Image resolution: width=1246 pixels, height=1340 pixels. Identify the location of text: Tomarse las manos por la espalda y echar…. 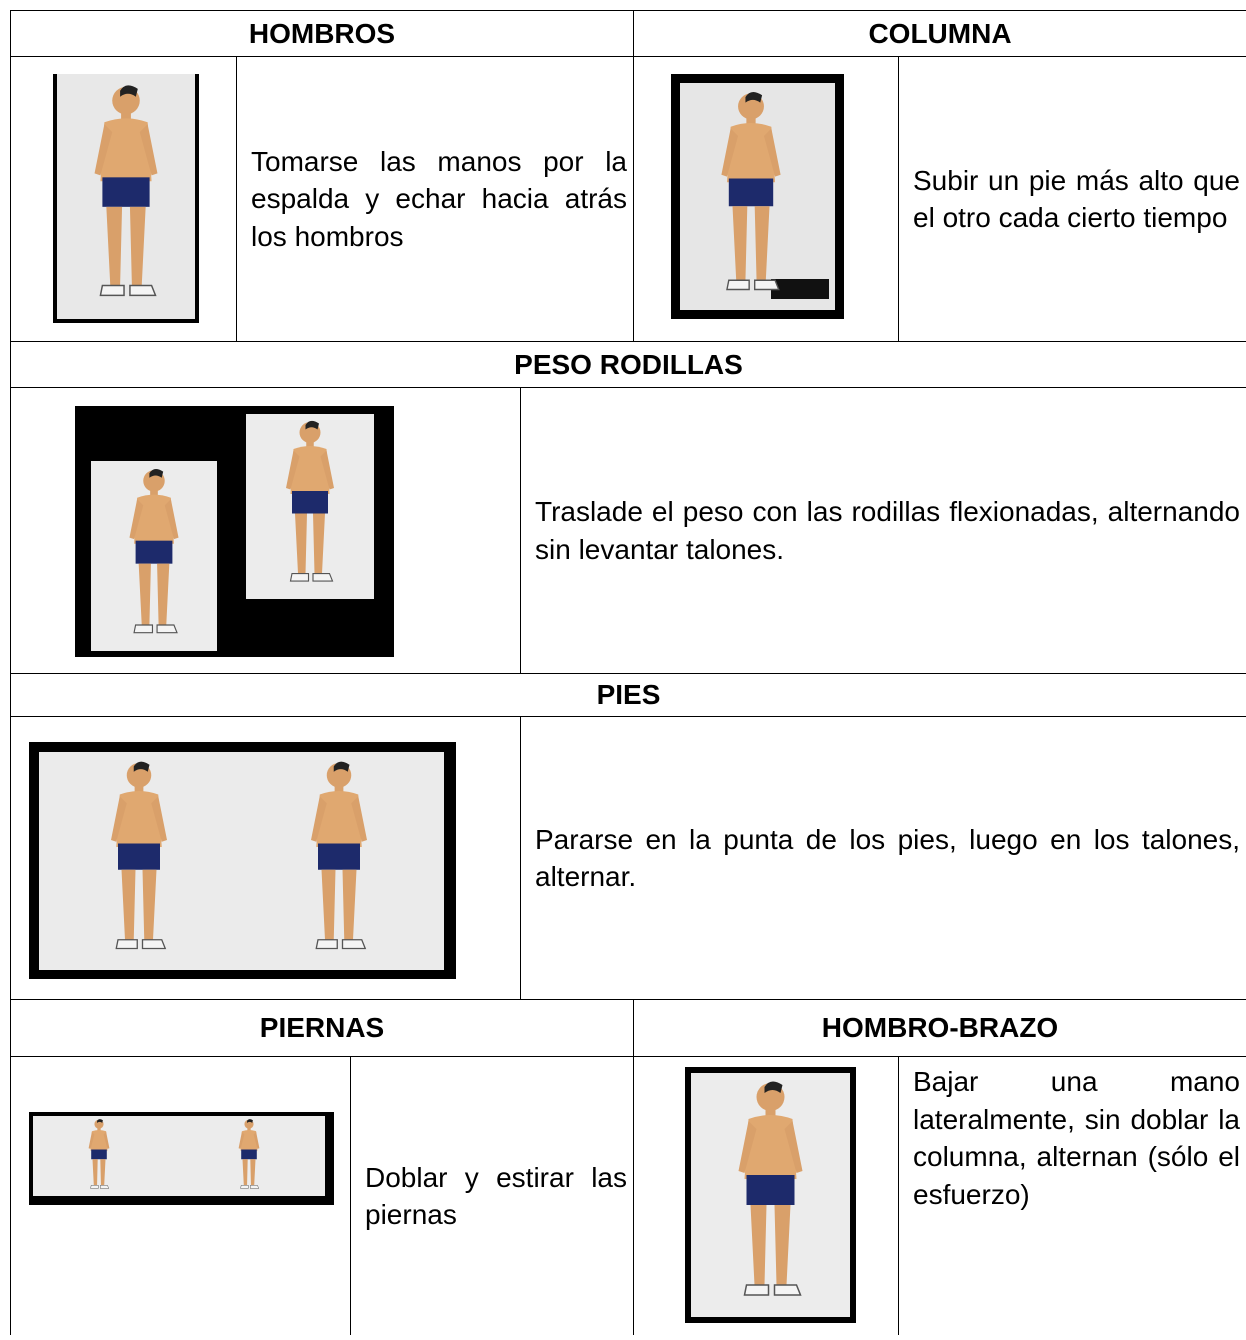
(439, 198).